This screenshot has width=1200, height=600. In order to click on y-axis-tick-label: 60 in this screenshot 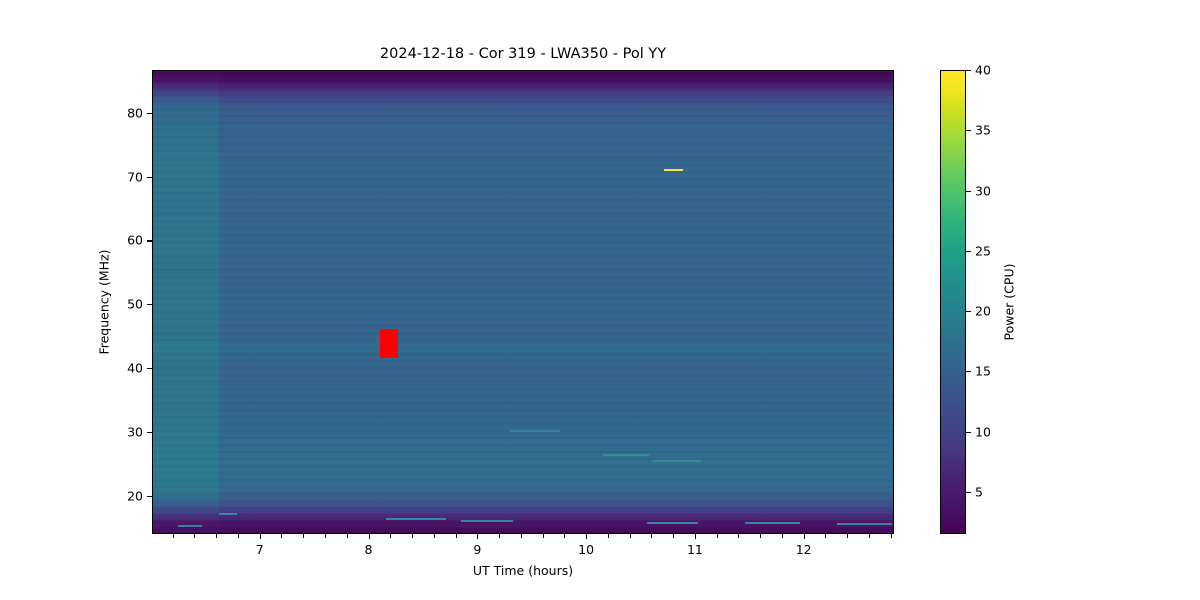, I will do `click(135, 240)`.